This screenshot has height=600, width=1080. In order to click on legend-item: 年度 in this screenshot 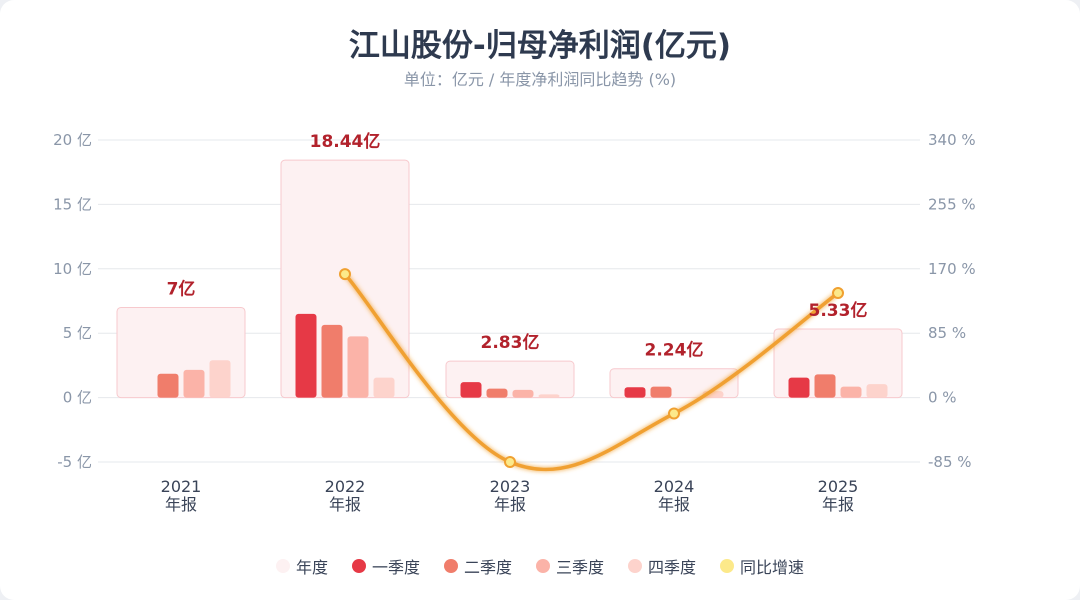, I will do `click(301, 566)`.